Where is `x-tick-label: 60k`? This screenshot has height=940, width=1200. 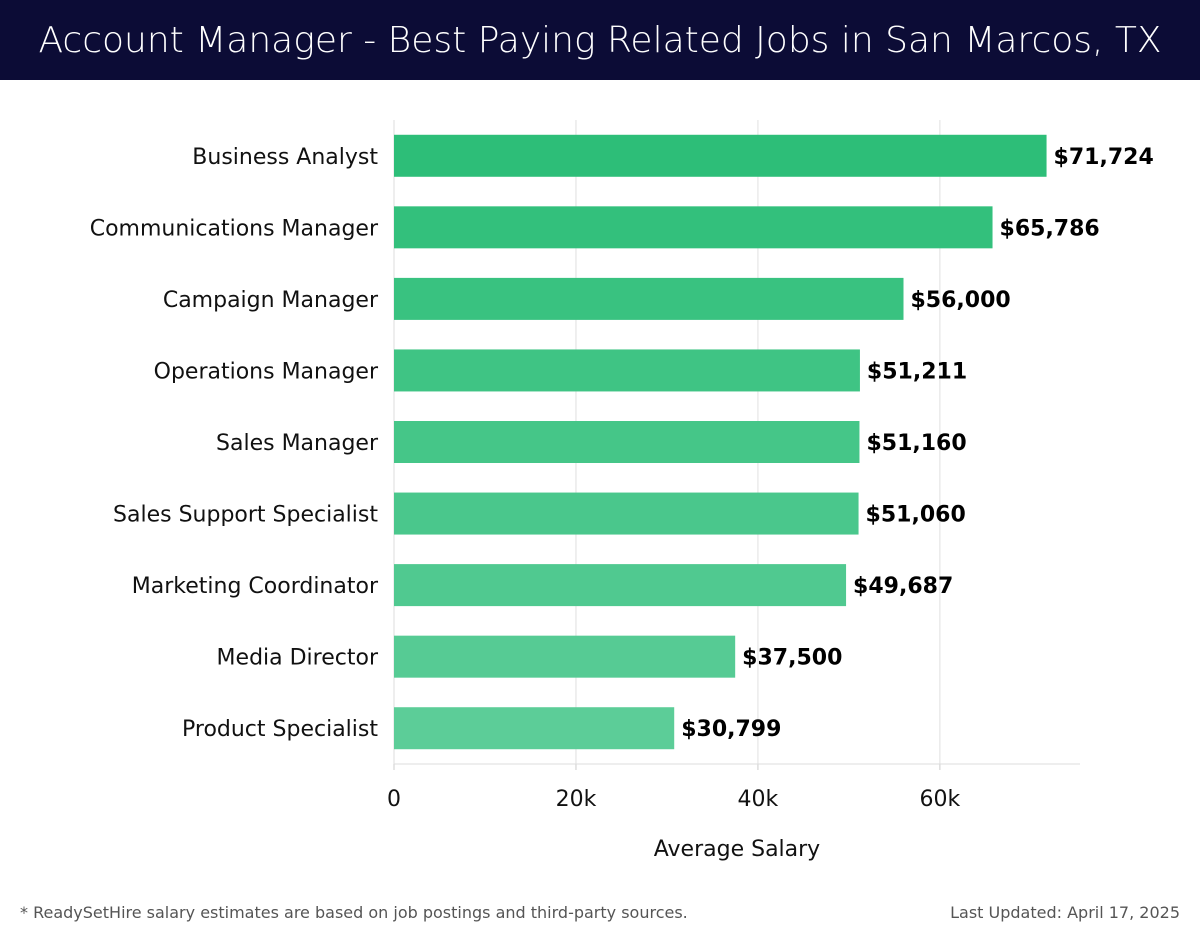
x-tick-label: 60k is located at coordinates (940, 799).